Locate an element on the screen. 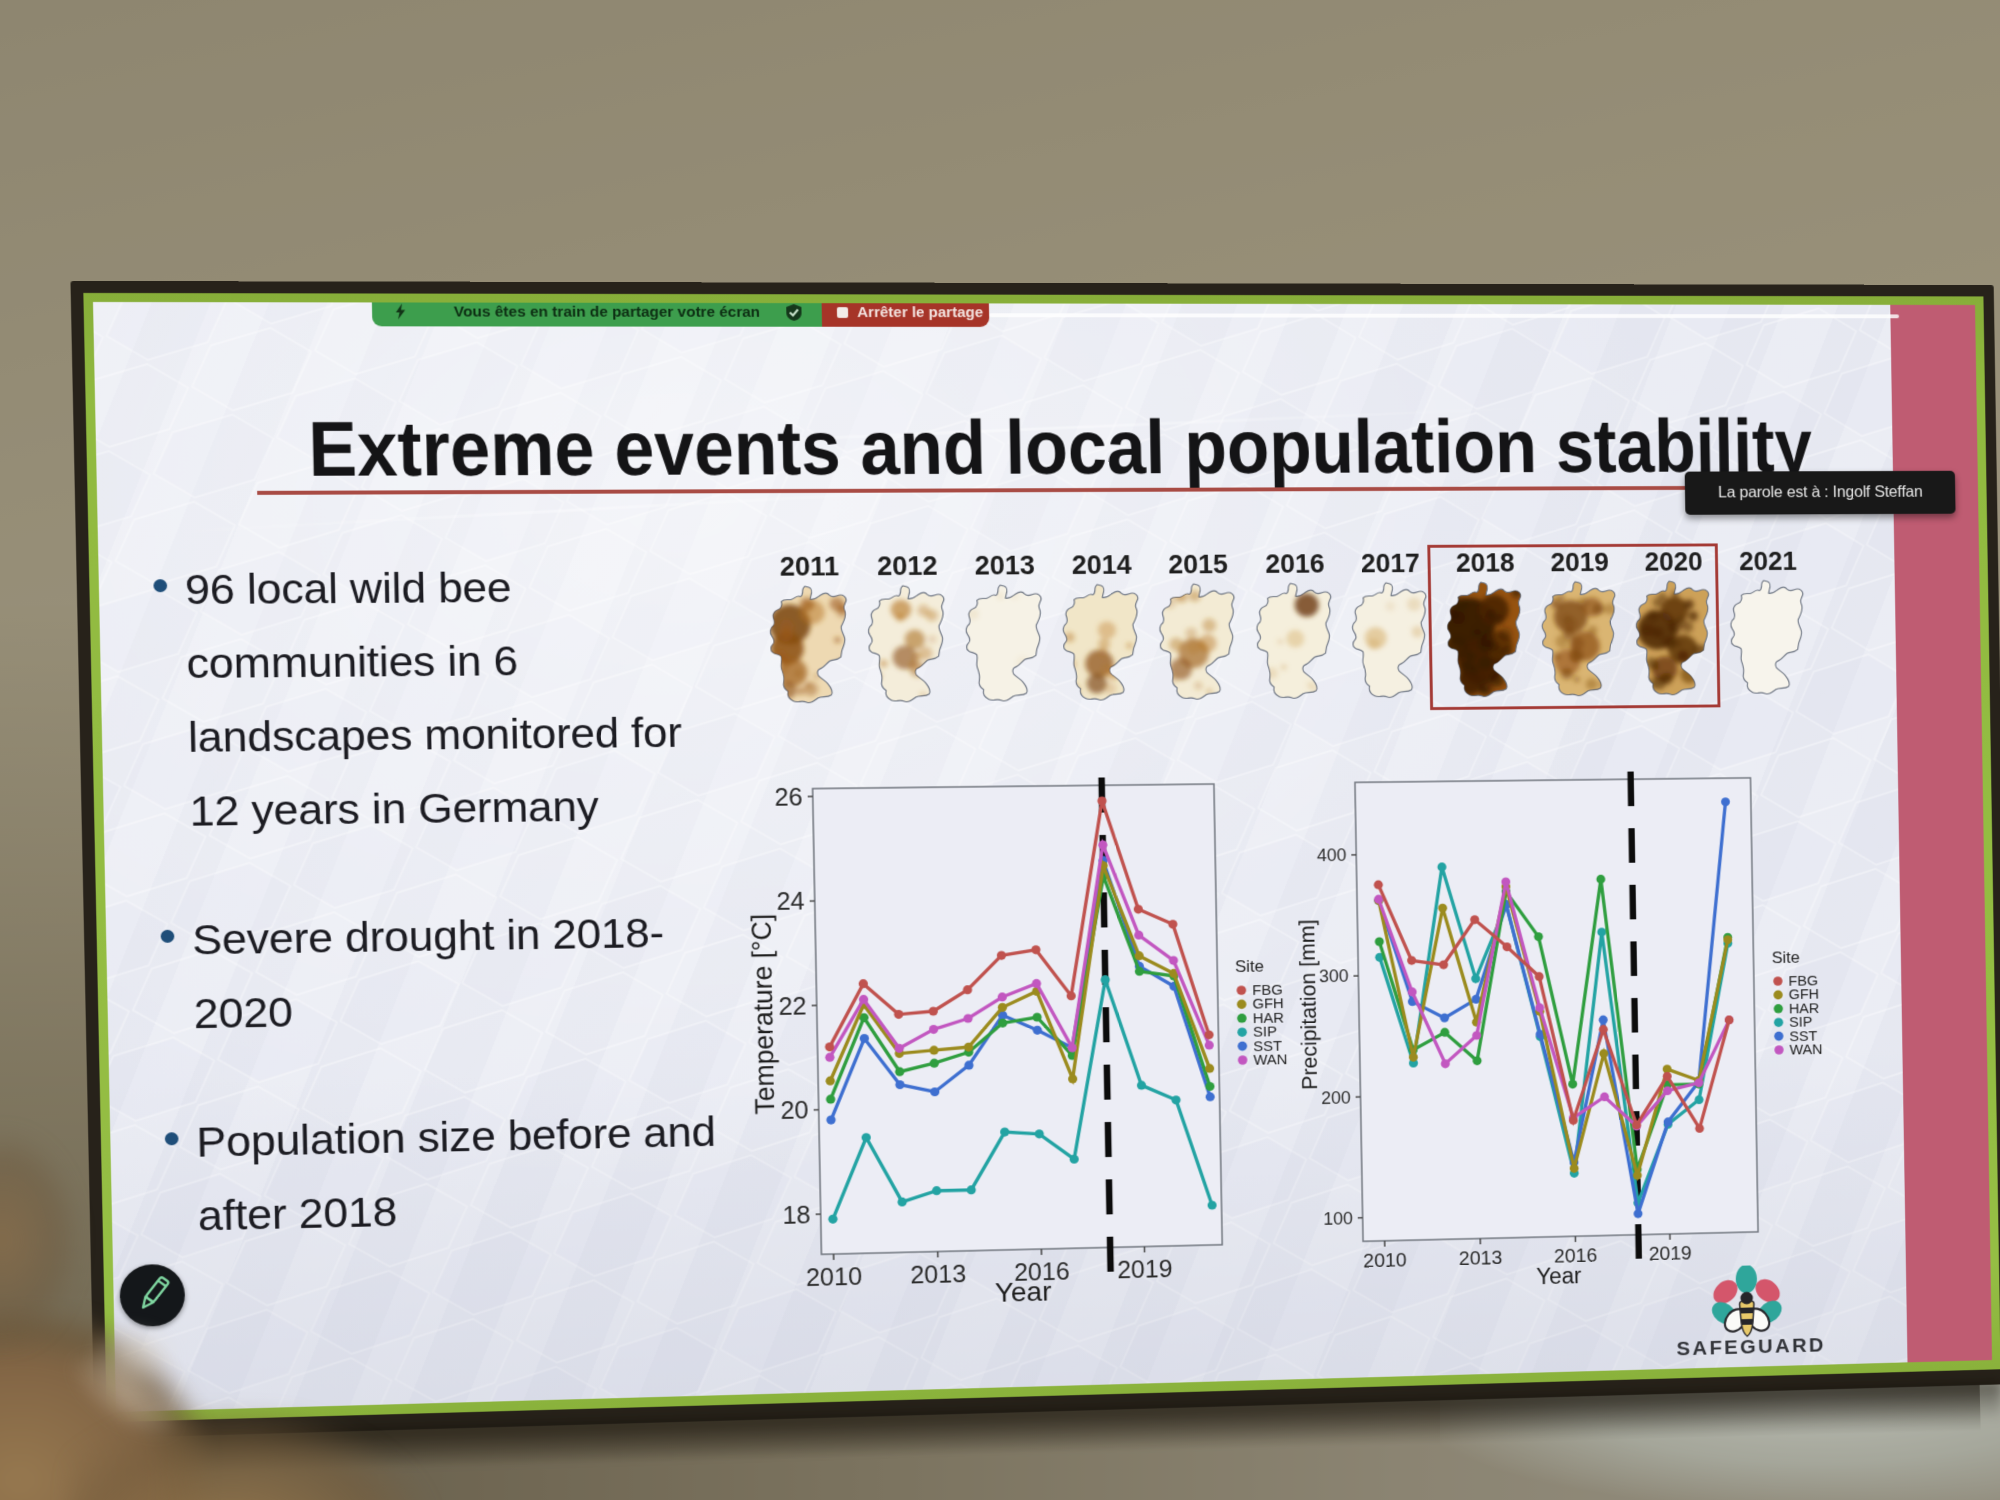  svg-text: 22 is located at coordinates (792, 1006).